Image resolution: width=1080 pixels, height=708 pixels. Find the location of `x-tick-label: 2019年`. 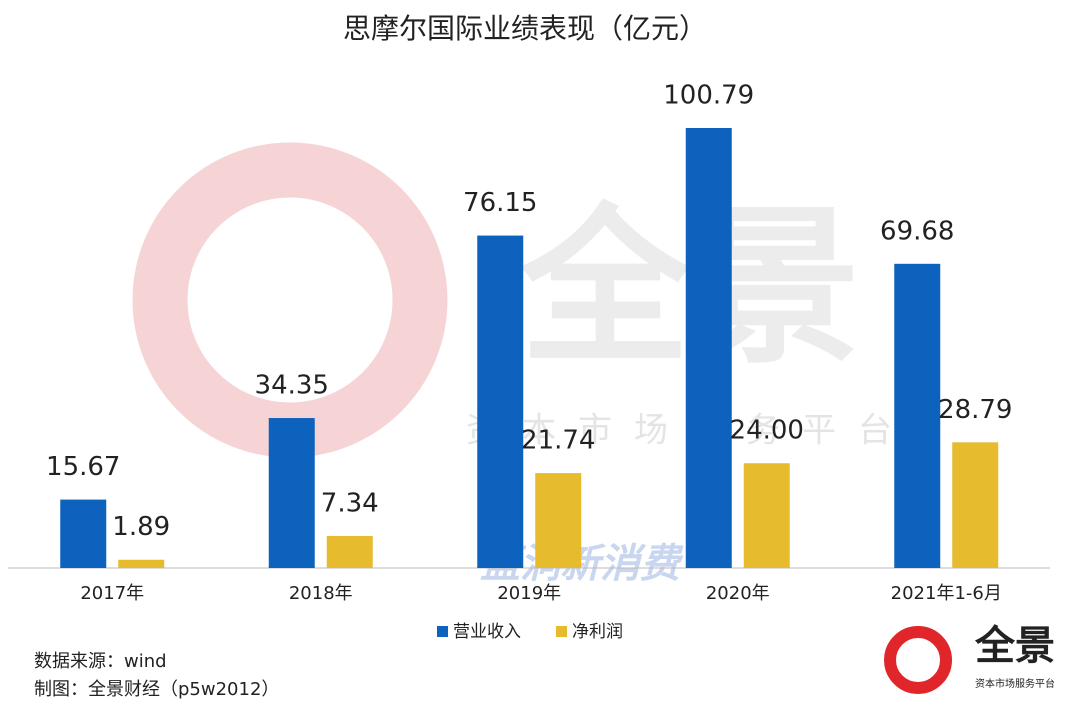

x-tick-label: 2019年 is located at coordinates (529, 593).